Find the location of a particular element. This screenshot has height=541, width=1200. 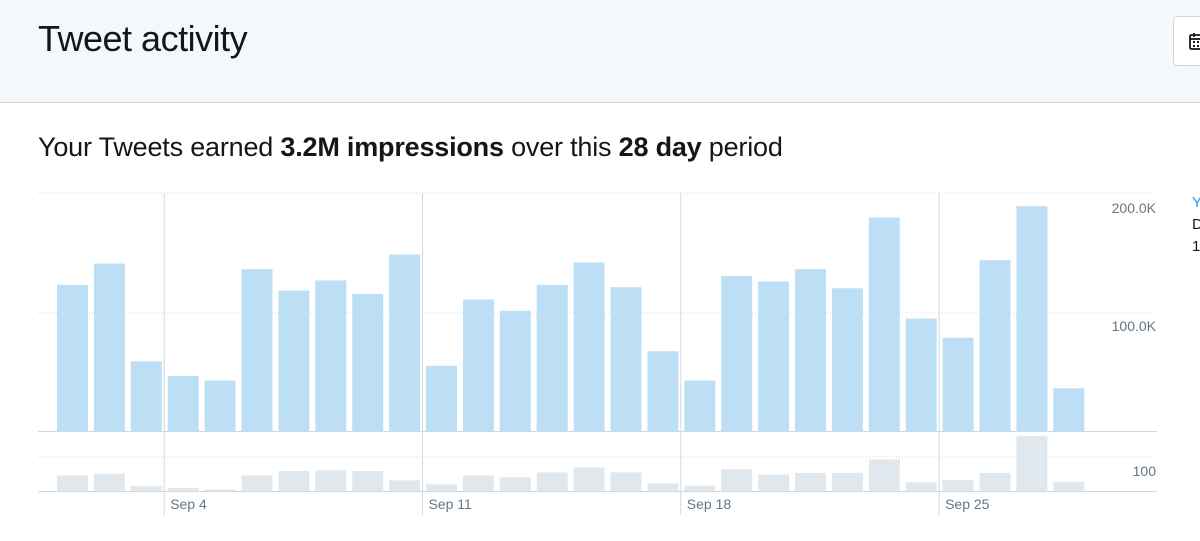

y-tick-label: 100.0K is located at coordinates (1134, 326).